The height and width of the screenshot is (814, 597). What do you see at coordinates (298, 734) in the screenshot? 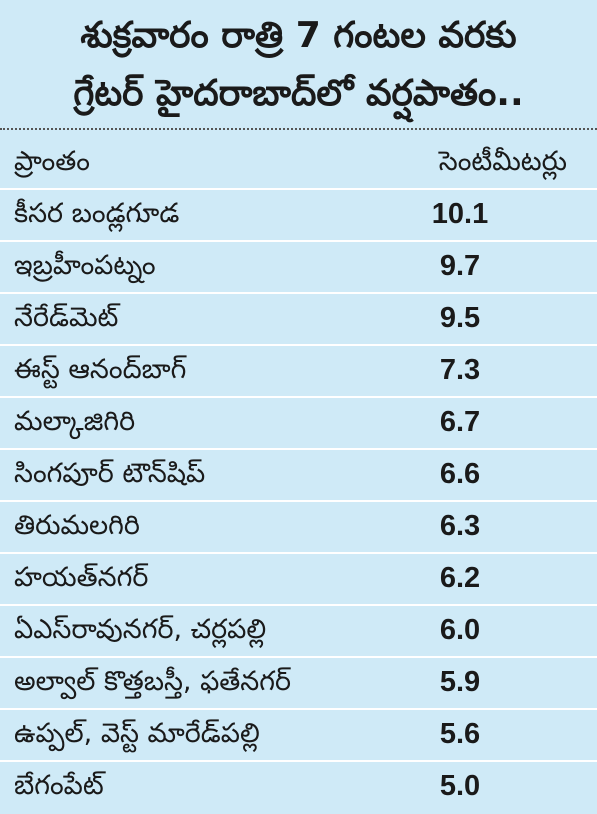
I see `table-row: ఉప్పల్, వెస్ట్ మారేడ్‌పల్లి 5.6` at bounding box center [298, 734].